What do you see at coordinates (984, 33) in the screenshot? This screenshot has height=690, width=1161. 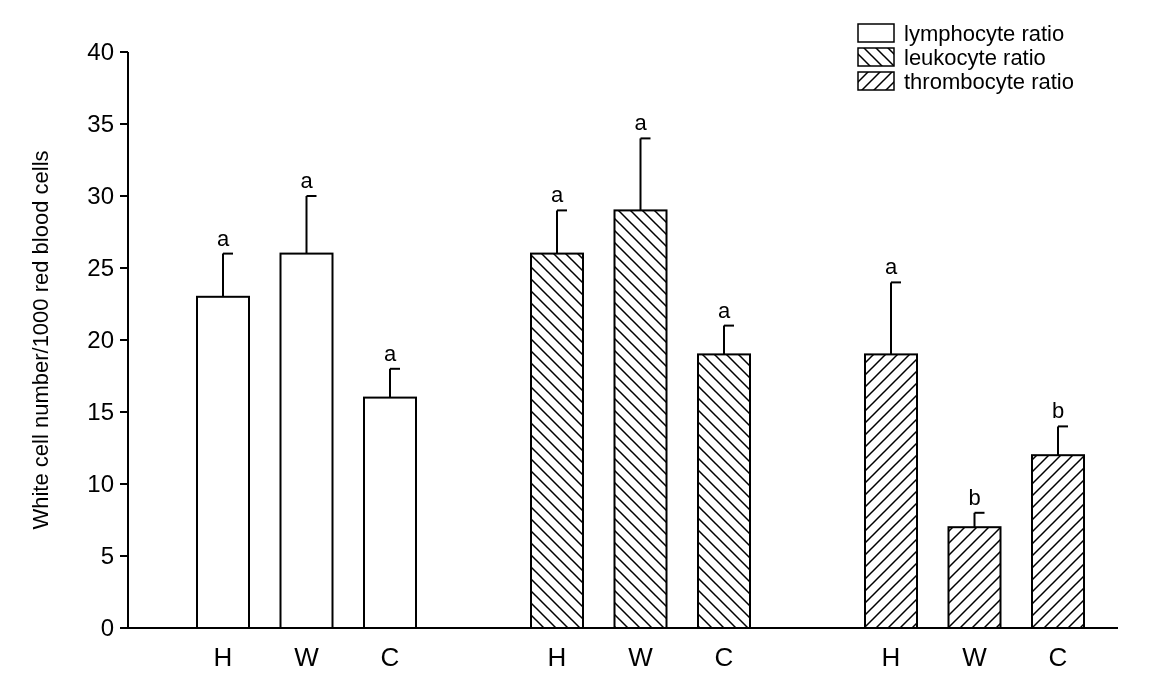 I see `legend-label: lymphocyte ratio` at bounding box center [984, 33].